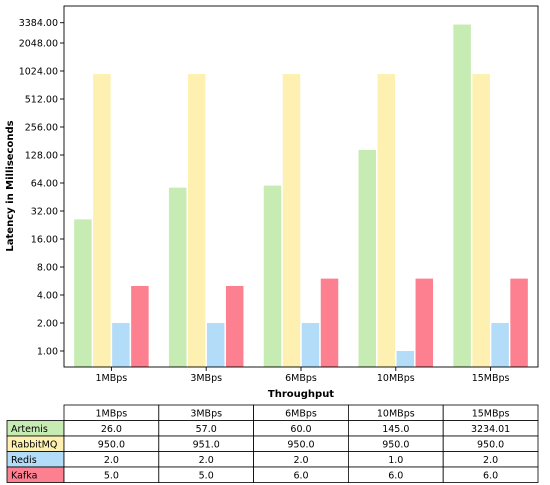 This screenshot has width=550, height=485. Describe the element at coordinates (41, 128) in the screenshot. I see `y-tick-label: 256.00` at that location.